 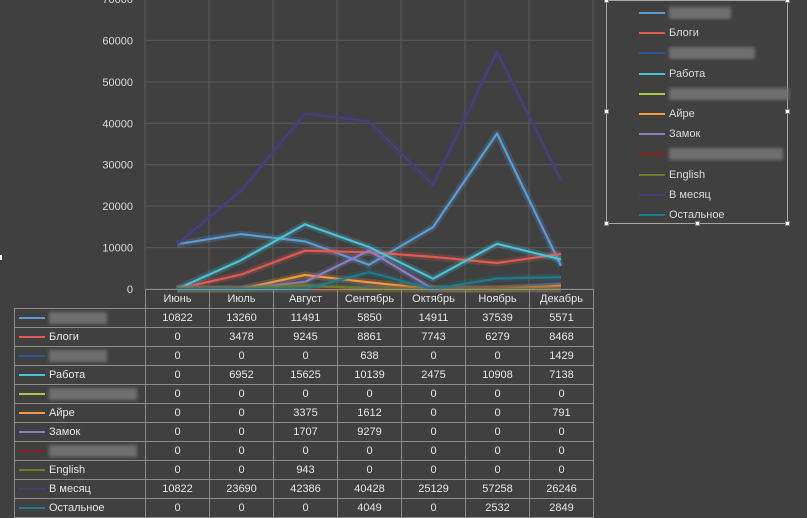 I want to click on row-label: Замок, so click(x=65, y=432).